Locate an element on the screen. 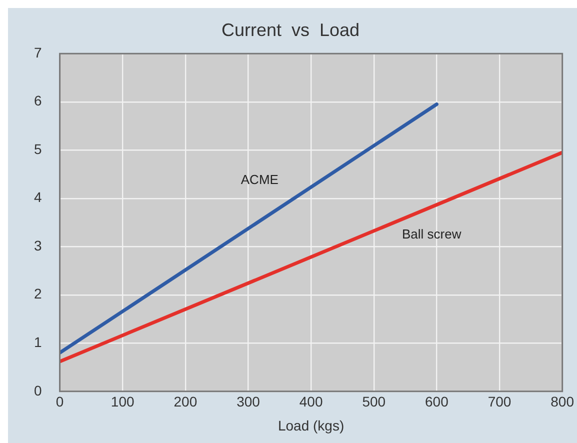  series-label: ACME is located at coordinates (259, 179).